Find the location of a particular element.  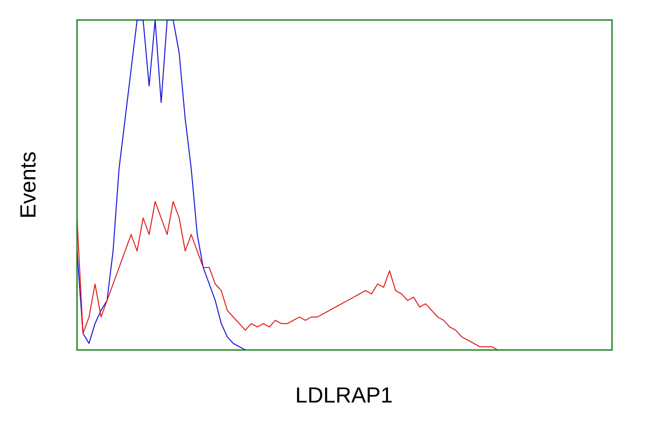

x-axis-title: LDLRAP1 is located at coordinates (344, 395).